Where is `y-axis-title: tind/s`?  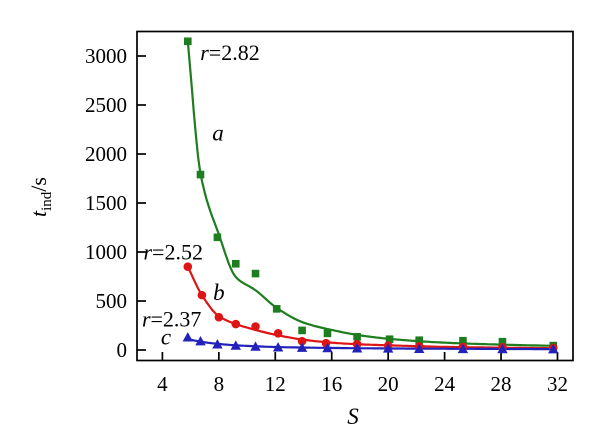
y-axis-title: tind/s is located at coordinates (40, 197).